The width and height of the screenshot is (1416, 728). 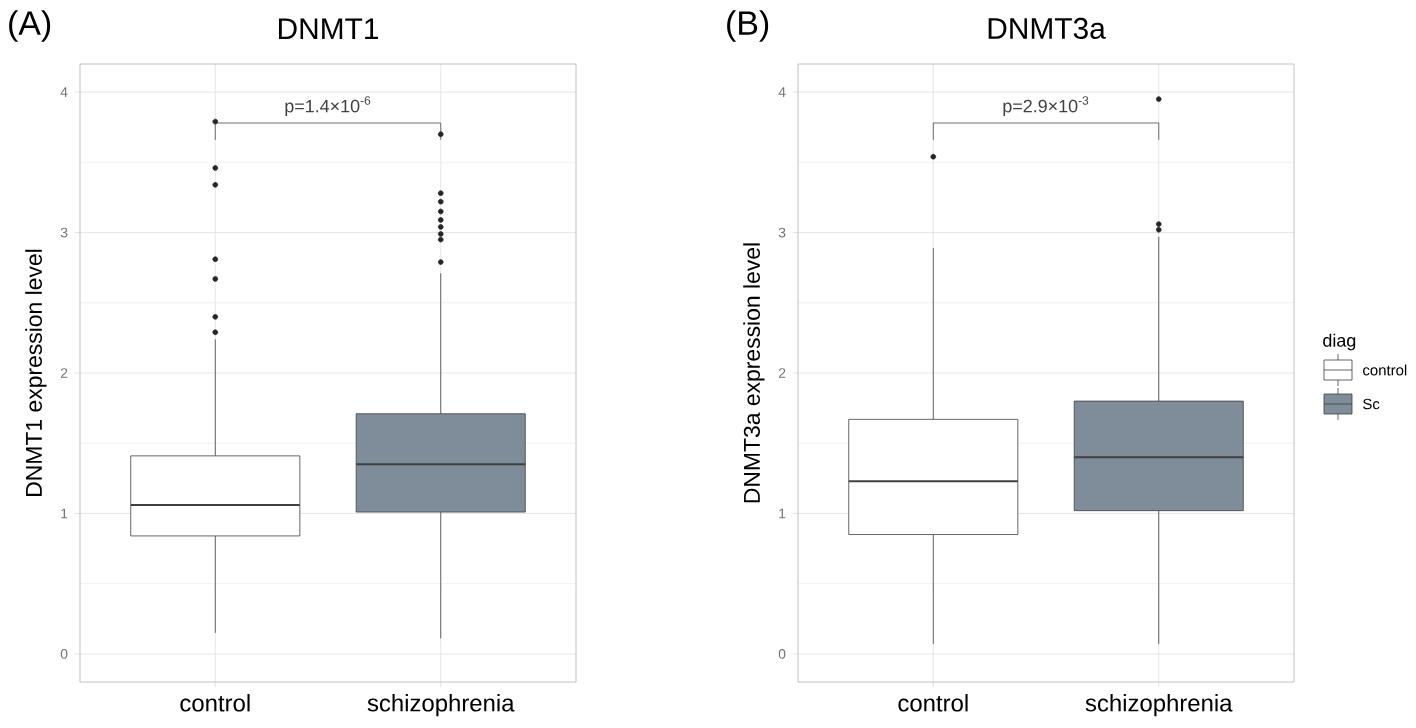 I want to click on y-axis-title: DNMT1 expression level, so click(x=36, y=372).